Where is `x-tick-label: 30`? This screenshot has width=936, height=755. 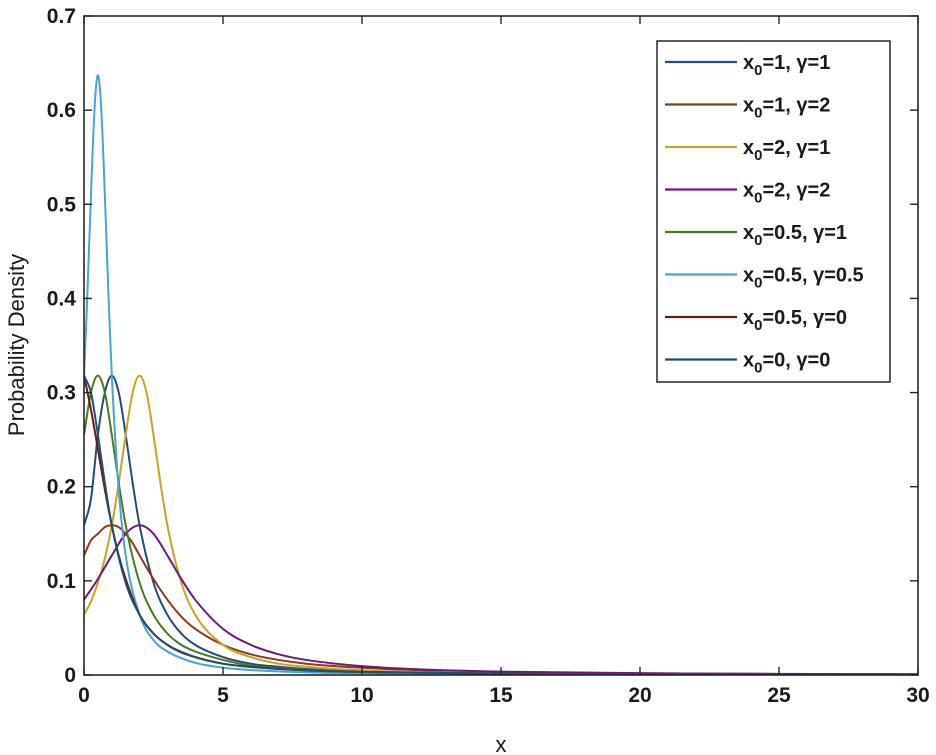 x-tick-label: 30 is located at coordinates (917, 695).